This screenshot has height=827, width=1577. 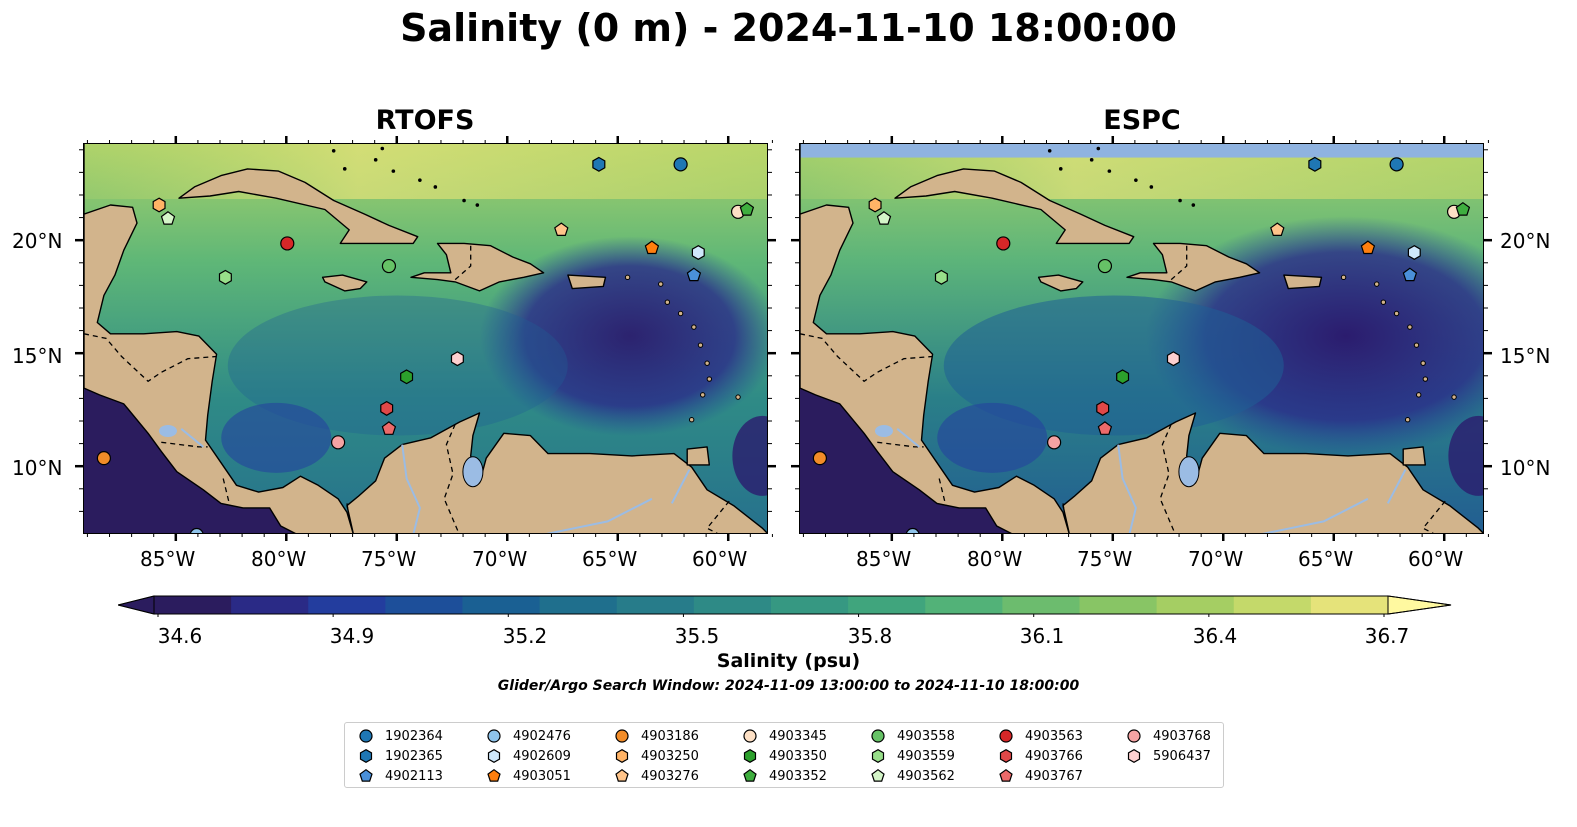 What do you see at coordinates (995, 559) in the screenshot?
I see `lon-label-80w-espc: 80°W` at bounding box center [995, 559].